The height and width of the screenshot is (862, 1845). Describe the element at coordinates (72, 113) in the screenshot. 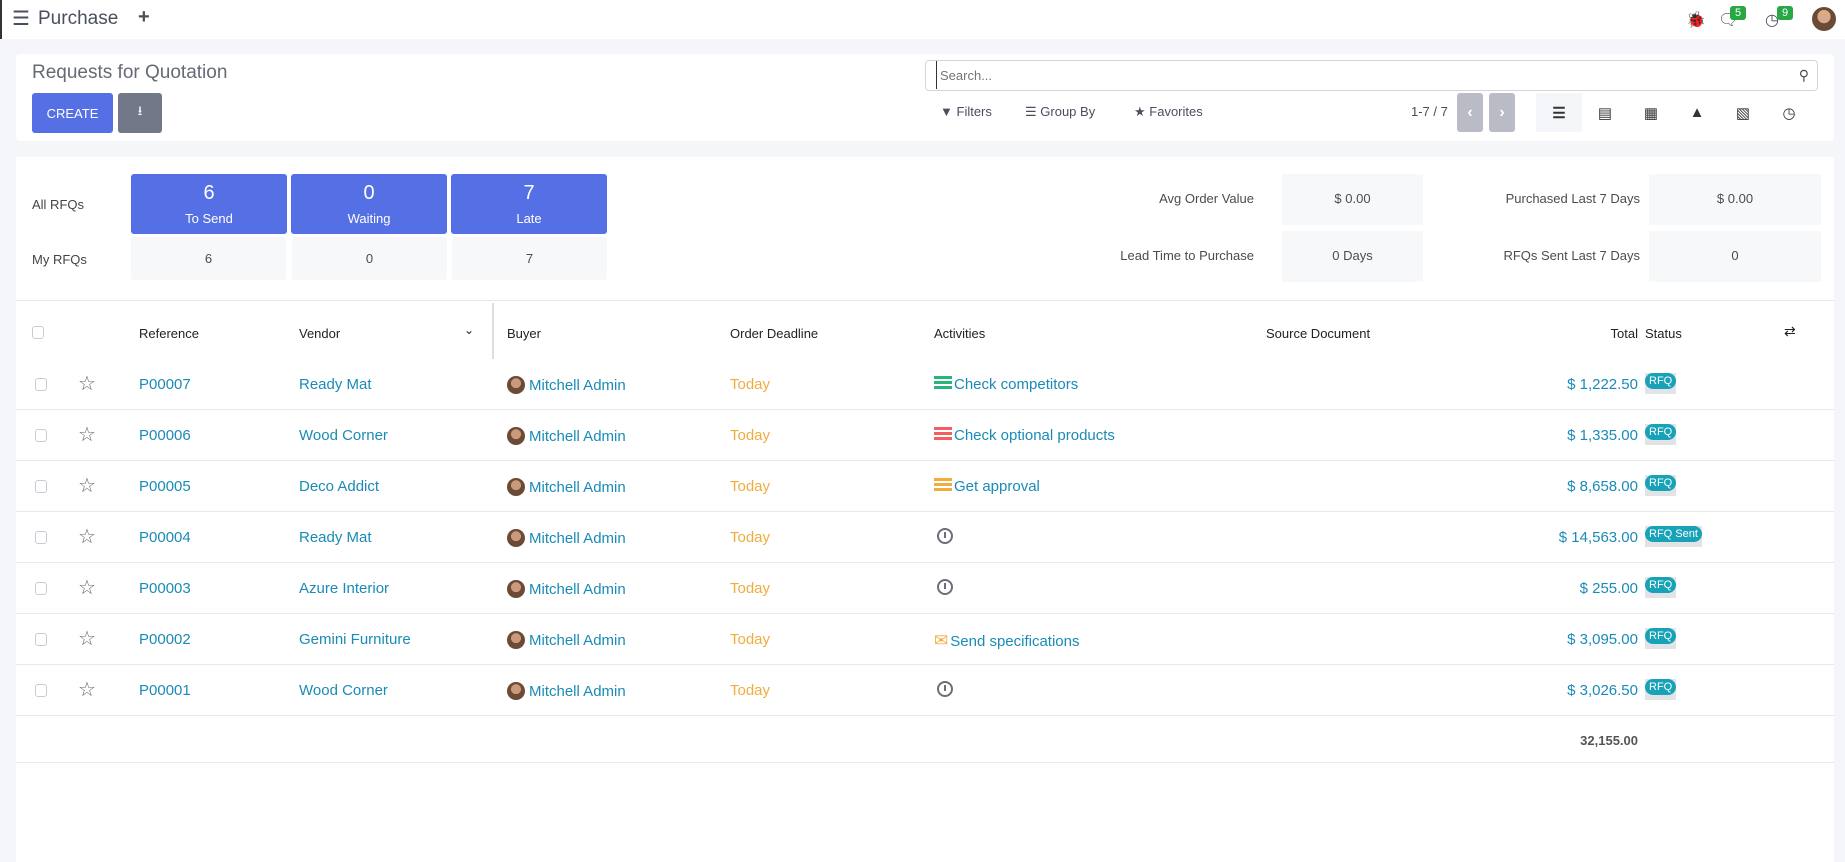

I see `create-button: CREATE` at that location.